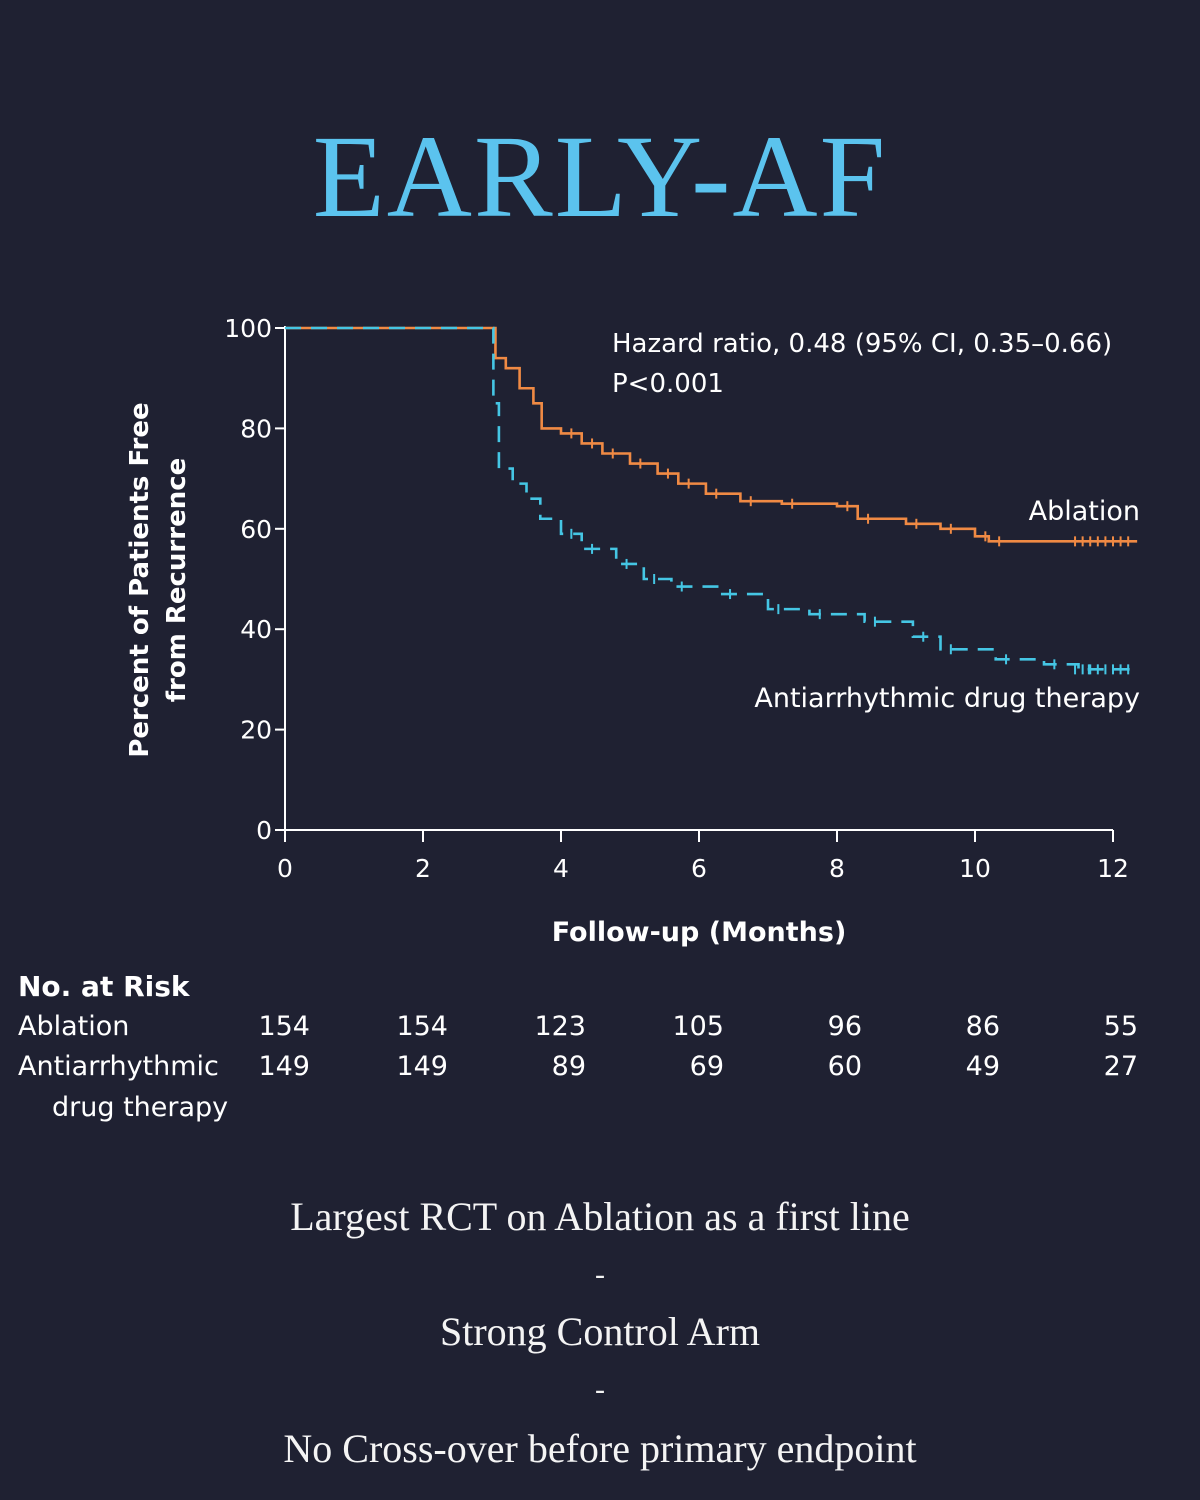  What do you see at coordinates (177, 580) in the screenshot?
I see `y-axis-label-line2: from Recurrence` at bounding box center [177, 580].